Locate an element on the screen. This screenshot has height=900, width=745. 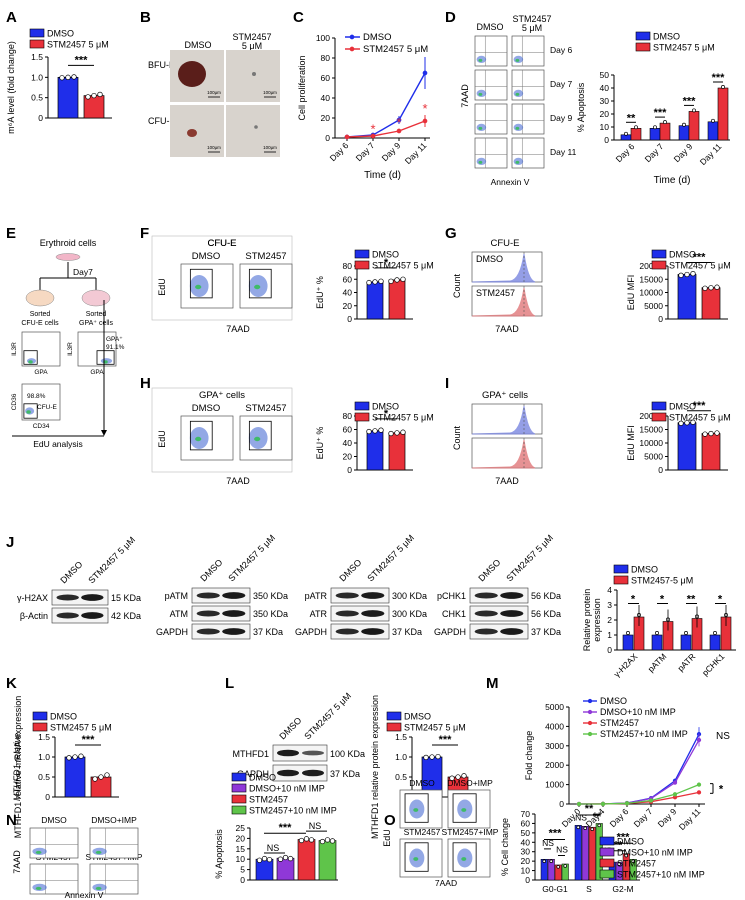
y-tick-label: 5 is located at coordinates (242, 870).